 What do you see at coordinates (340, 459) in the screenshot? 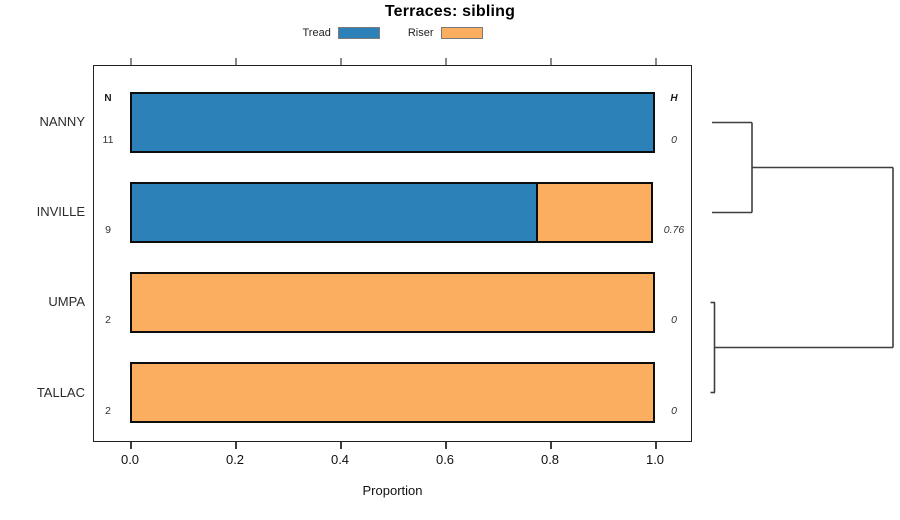
I see `x-tick-label: 0.4` at bounding box center [340, 459].